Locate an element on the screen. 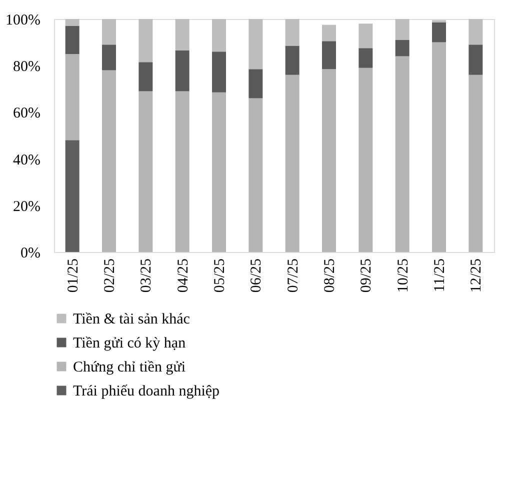  x-tick-label: 06/25 is located at coordinates (256, 275).